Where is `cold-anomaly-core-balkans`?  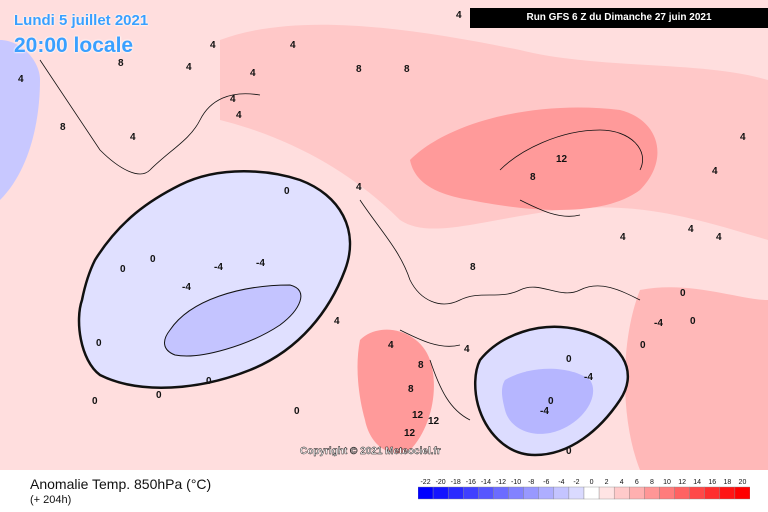 cold-anomaly-core-balkans is located at coordinates (547, 401).